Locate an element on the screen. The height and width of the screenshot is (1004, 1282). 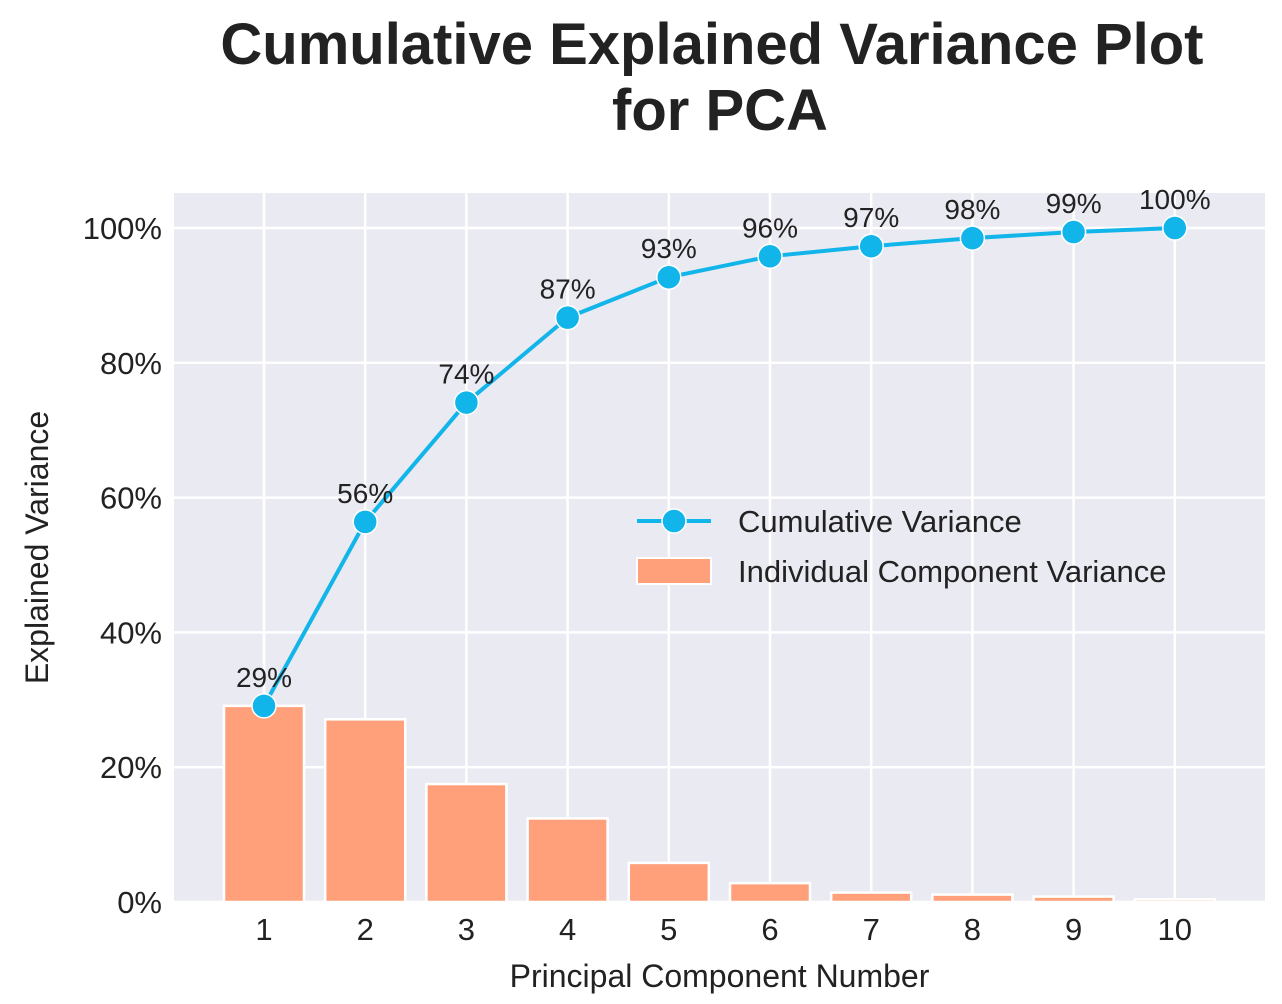
x-tick-2: 2 is located at coordinates (365, 929).